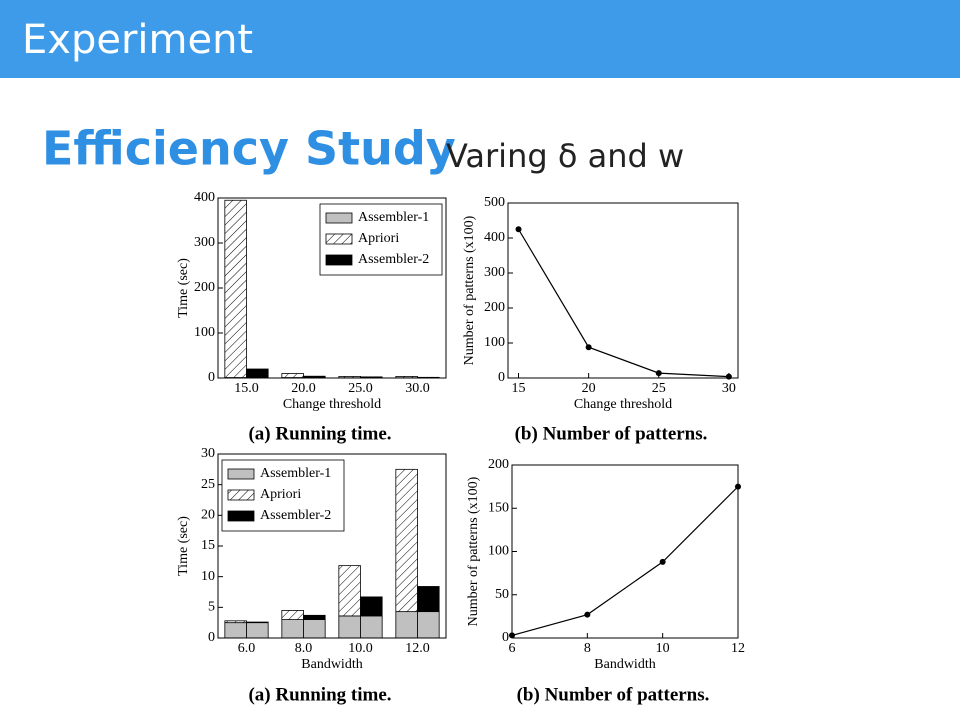 The image size is (960, 720). What do you see at coordinates (519, 388) in the screenshot?
I see `x-tick-label: 15` at bounding box center [519, 388].